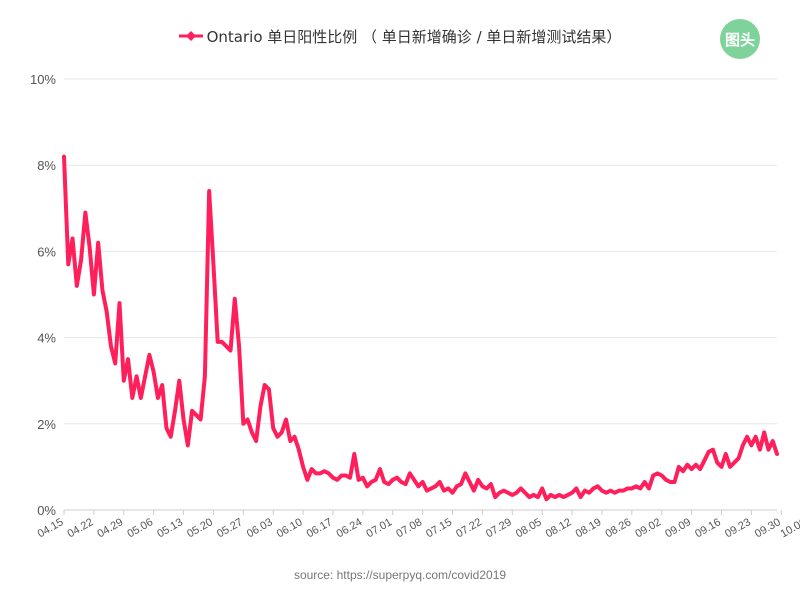  Describe the element at coordinates (46, 165) in the screenshot. I see `y-tick-label: 8%` at that location.